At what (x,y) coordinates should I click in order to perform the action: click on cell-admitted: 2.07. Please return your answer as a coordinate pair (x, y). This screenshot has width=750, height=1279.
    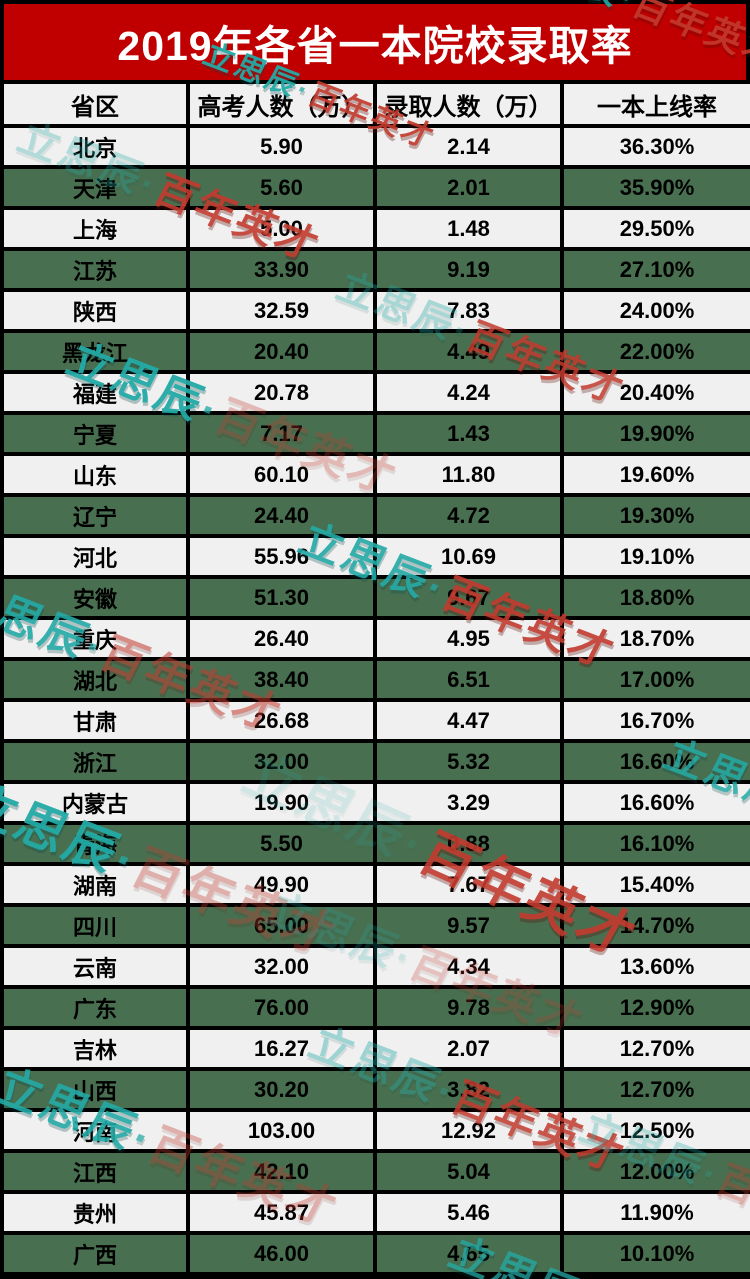
    Looking at the image, I should click on (468, 1048).